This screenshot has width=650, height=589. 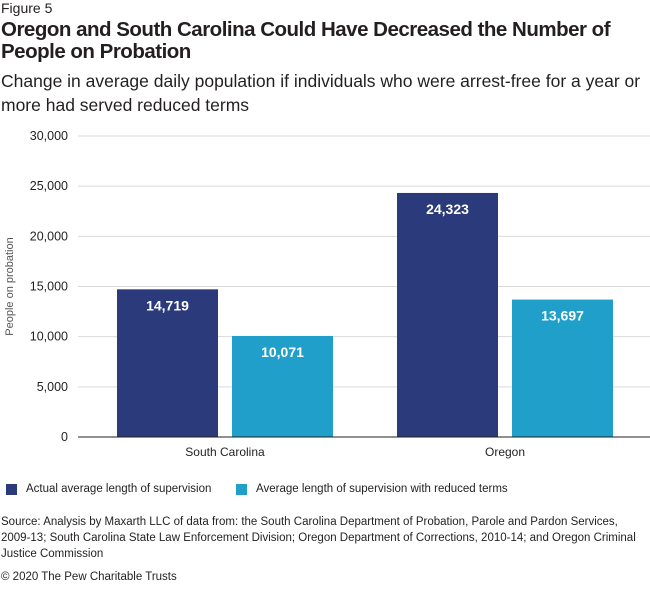 I want to click on legend-item-actual: Actual average length of supervision, so click(x=108, y=489).